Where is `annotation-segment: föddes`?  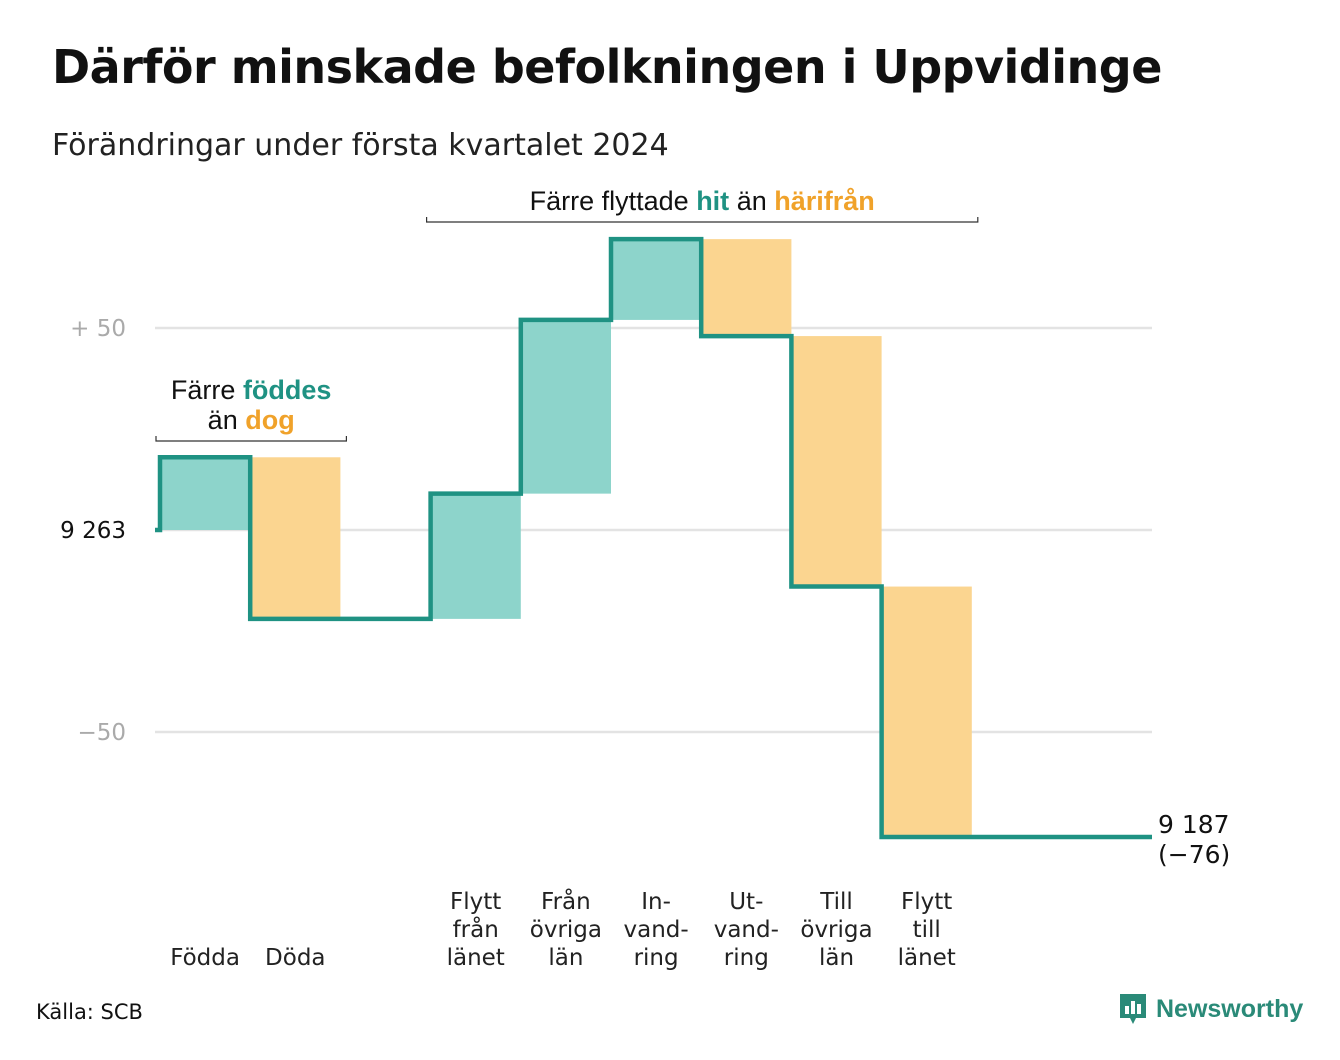 annotation-segment: föddes is located at coordinates (287, 390).